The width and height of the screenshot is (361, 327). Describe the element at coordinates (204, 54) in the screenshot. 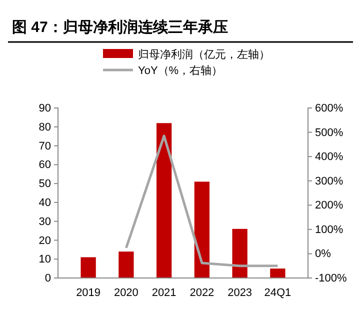

I see `legend-label: 归母净利润（亿元，左轴）` at that location.